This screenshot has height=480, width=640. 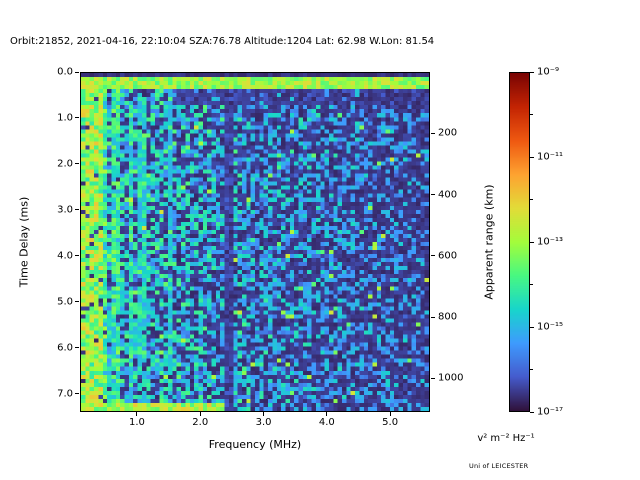 What do you see at coordinates (65, 118) in the screenshot?
I see `y-tick-label: 1.0` at bounding box center [65, 118].